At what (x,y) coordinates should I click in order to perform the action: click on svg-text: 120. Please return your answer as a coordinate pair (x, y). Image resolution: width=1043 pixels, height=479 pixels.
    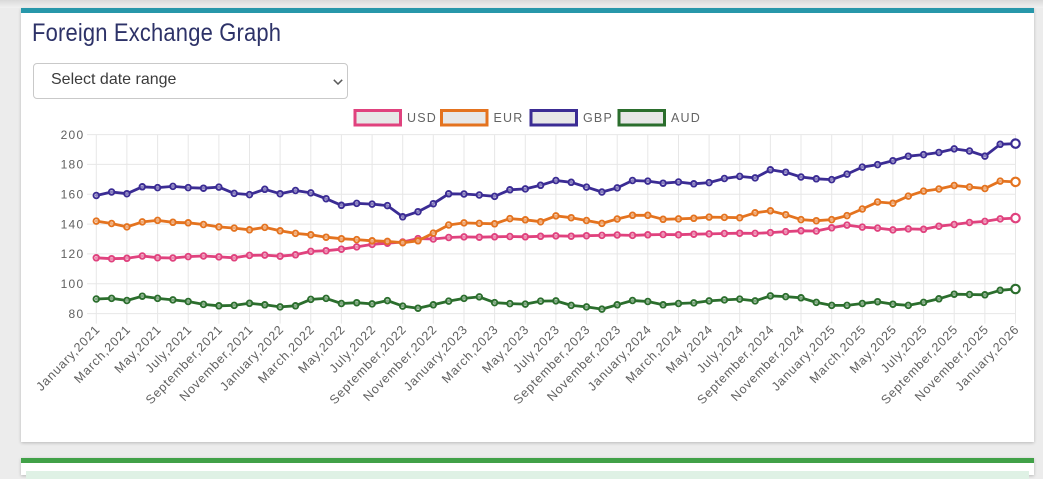
    Looking at the image, I should click on (73, 254).